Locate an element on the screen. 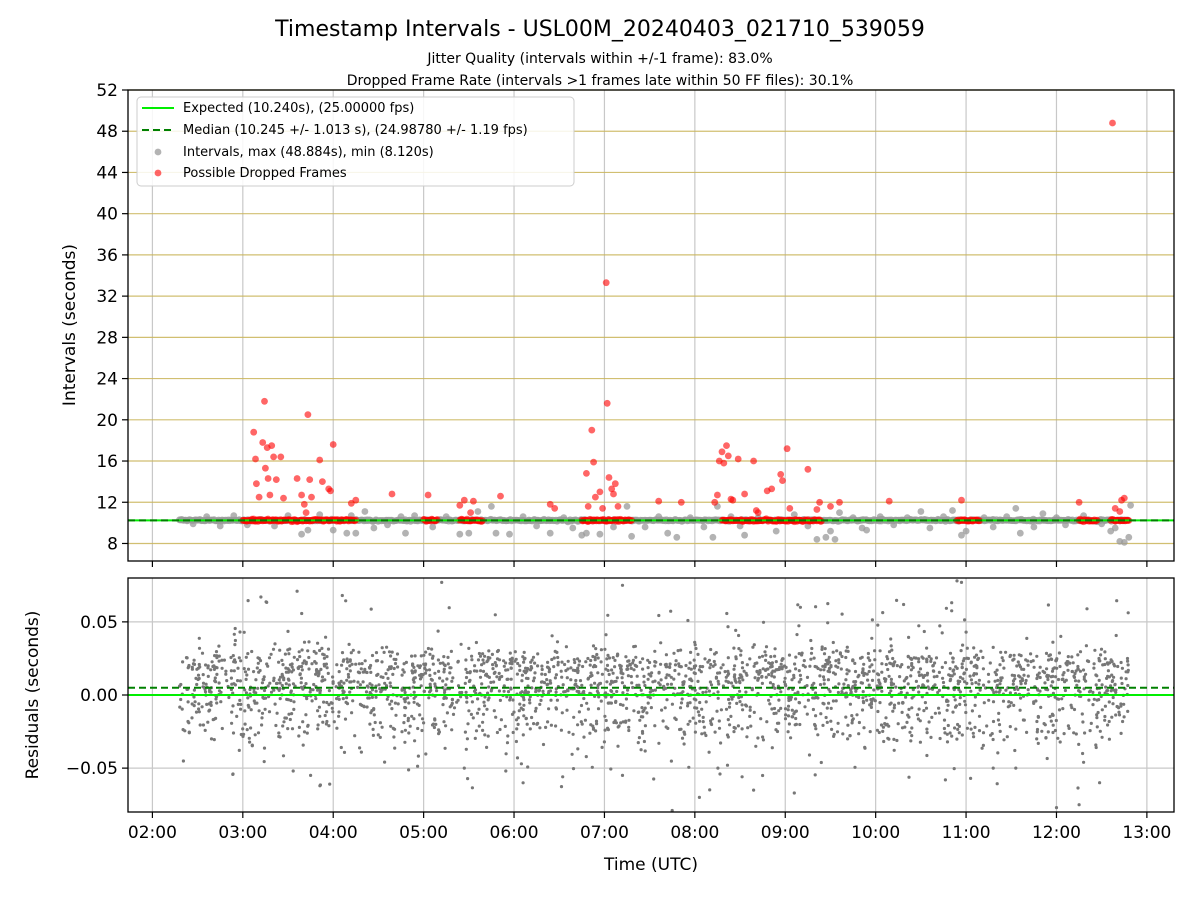 This screenshot has width=1200, height=900. residuals-y-ticks: −0.050.000.05 is located at coordinates (97, 696).